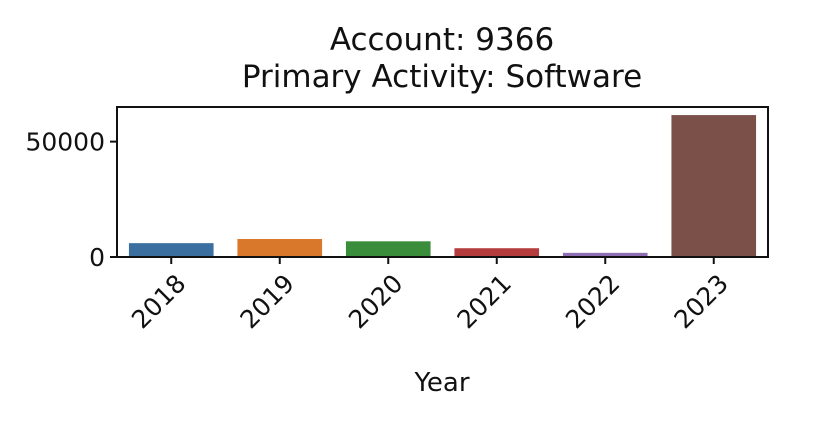  Describe the element at coordinates (700, 301) in the screenshot. I see `x-tick-label: 2023` at that location.